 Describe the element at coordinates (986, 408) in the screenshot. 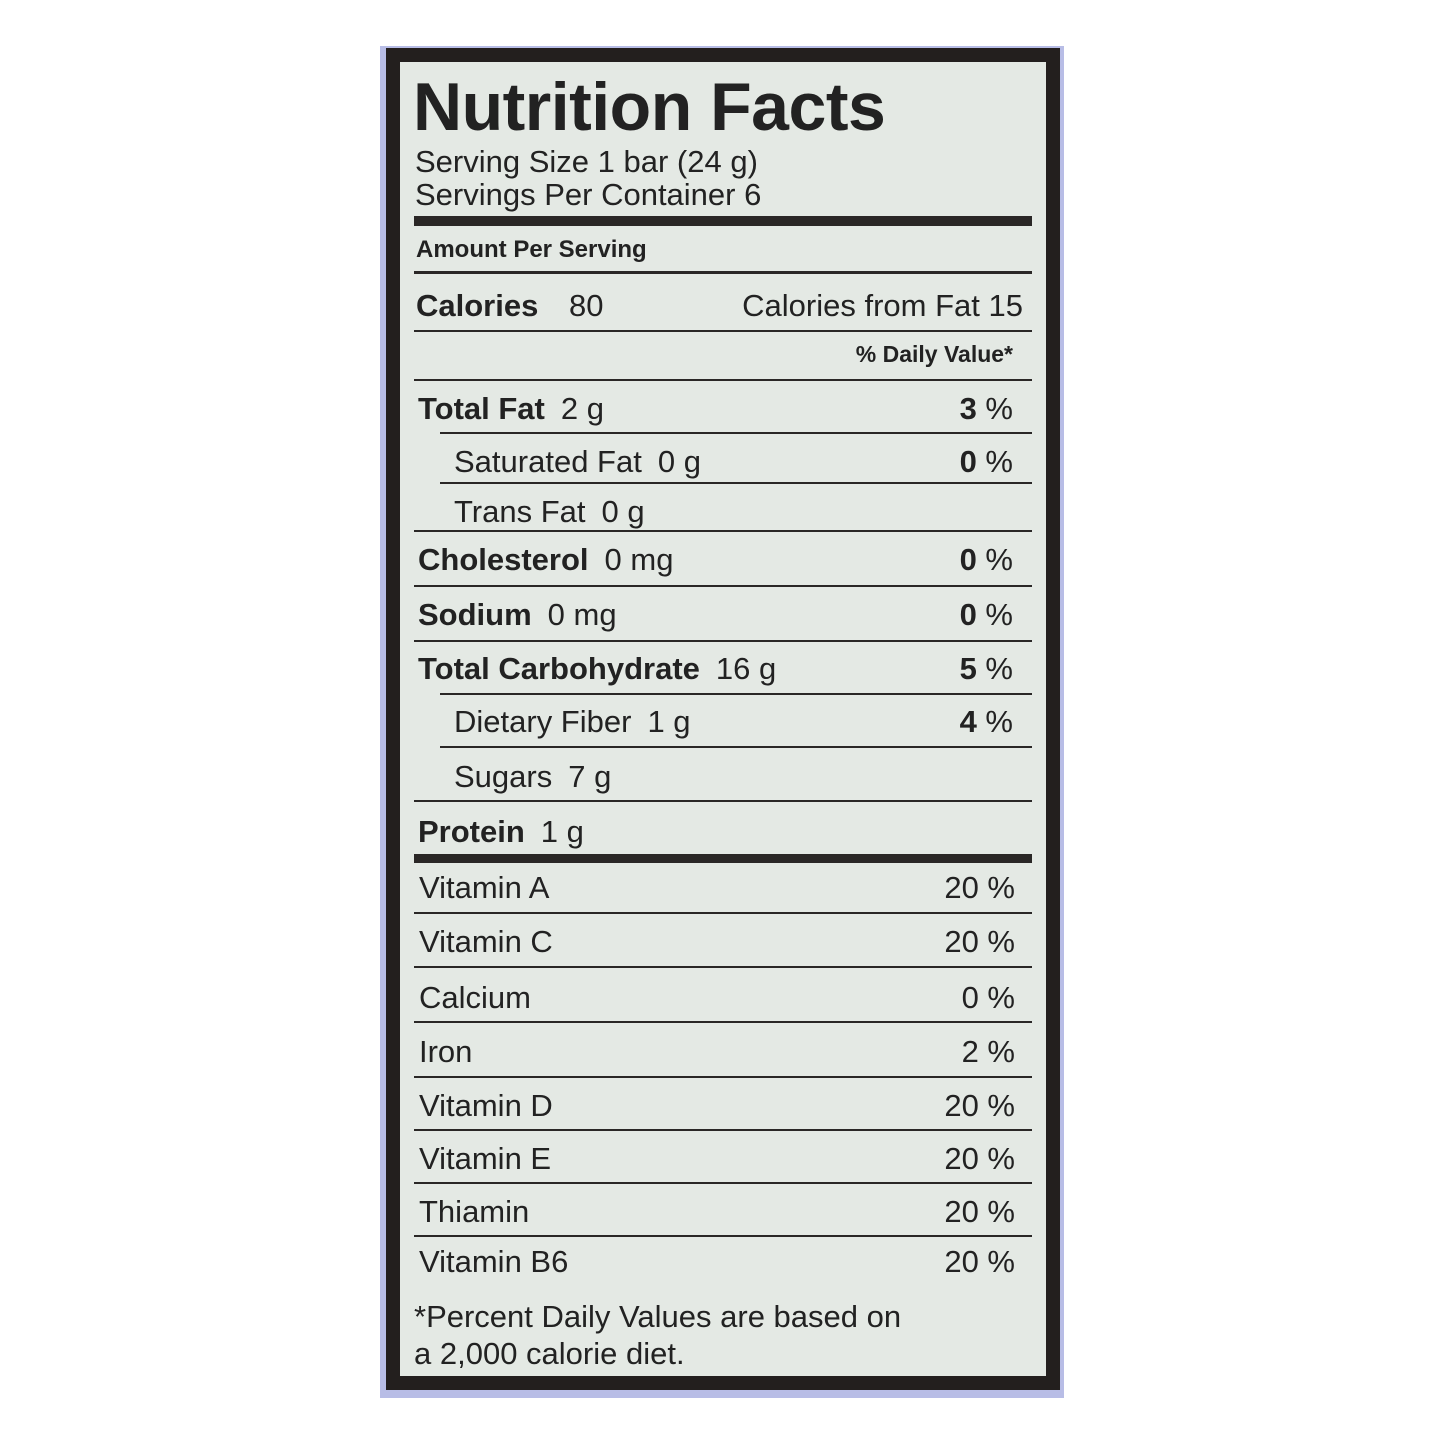

I see `nutrient-daily-value: 3 %` at that location.